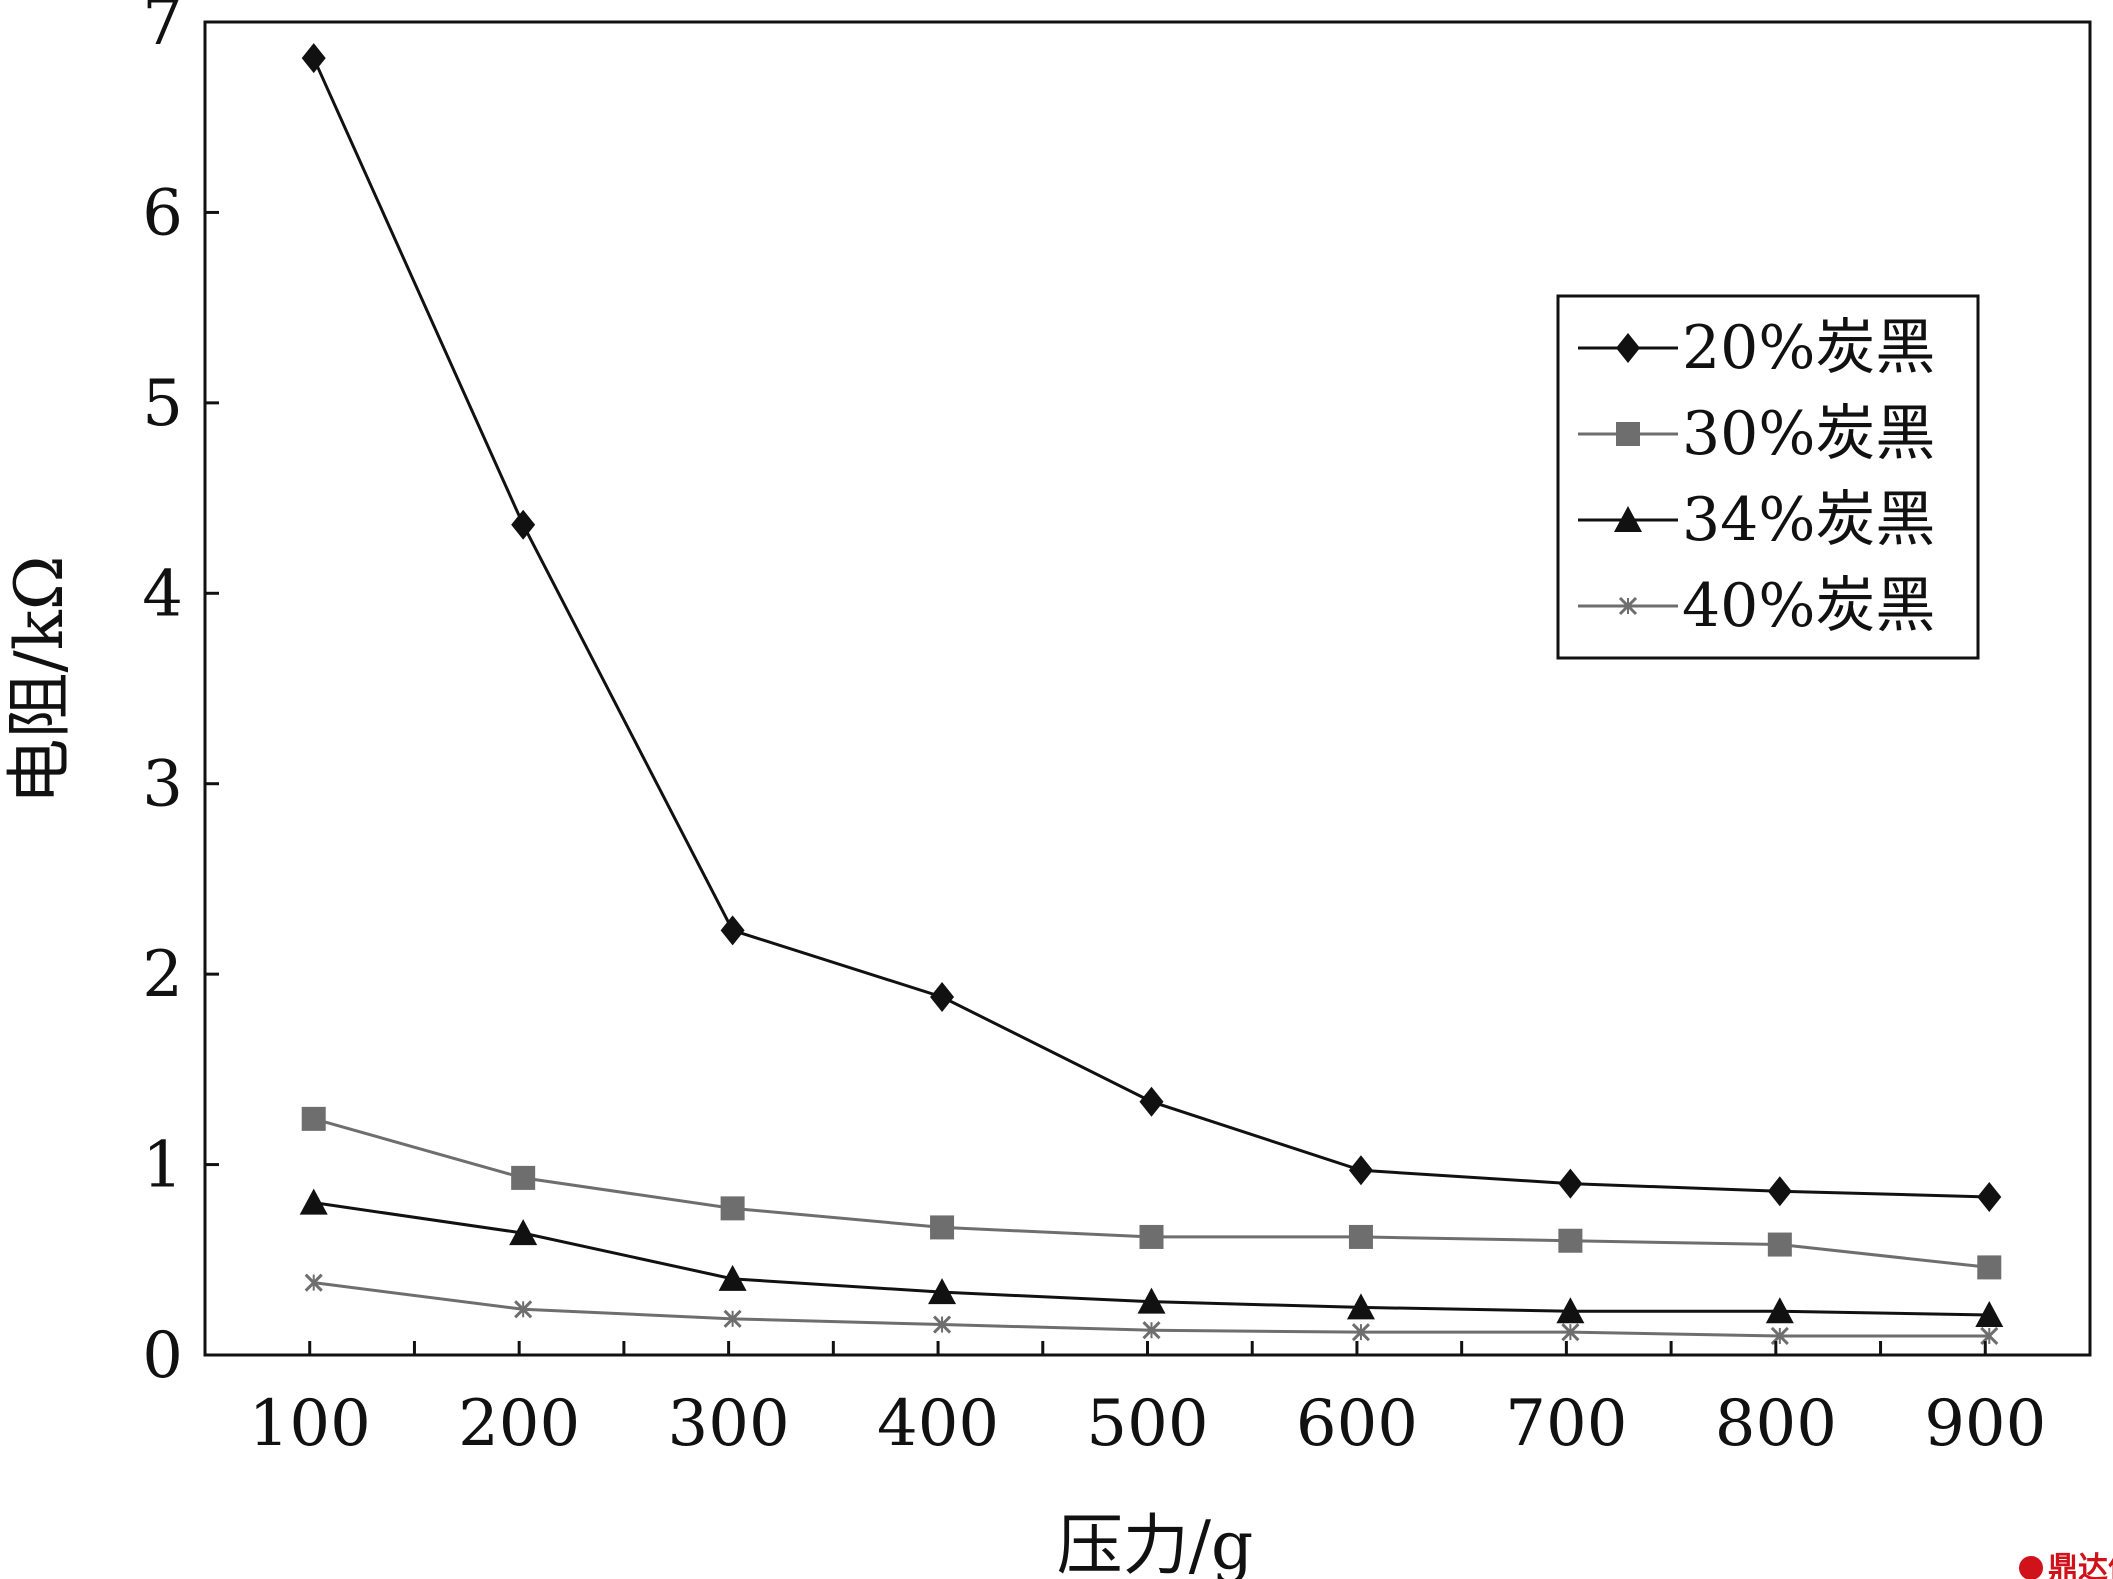 The image size is (2113, 1579). Describe the element at coordinates (1155, 1543) in the screenshot. I see `x-axis-title: 压力/g` at that location.